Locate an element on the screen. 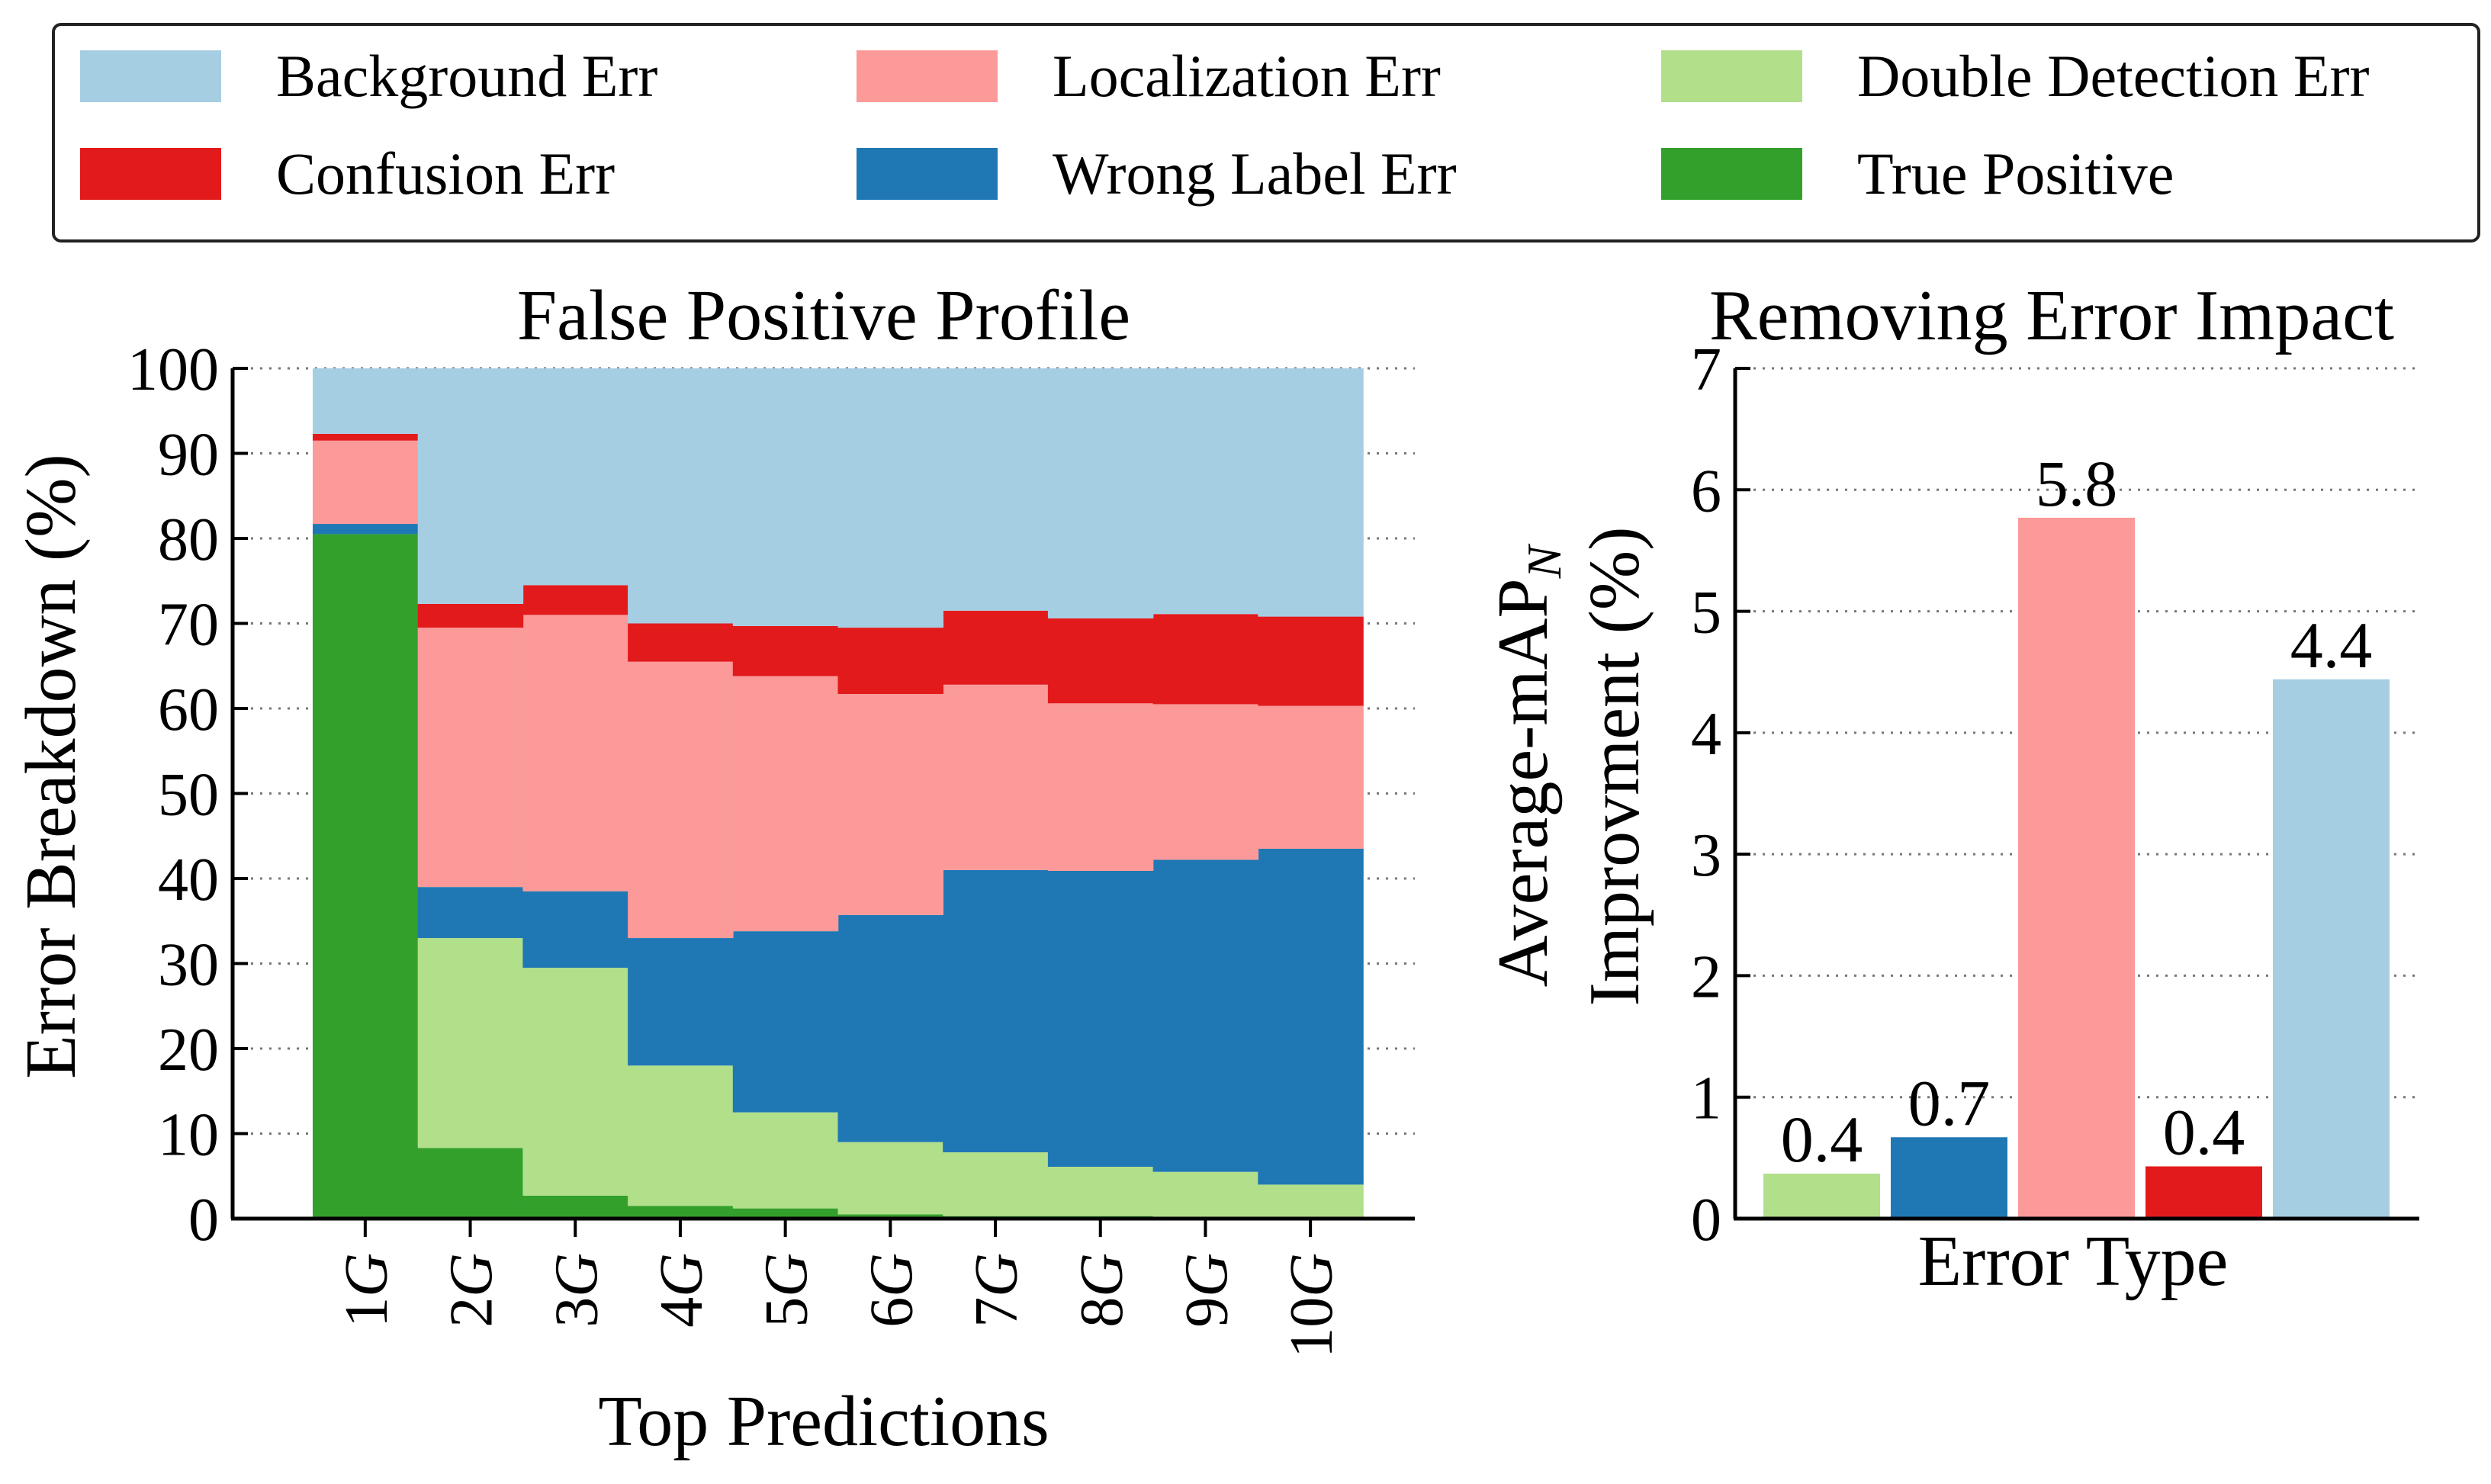 The image size is (2491, 1484). right-y-axis-label-line2: Improvment (%) is located at coordinates (1614, 766).